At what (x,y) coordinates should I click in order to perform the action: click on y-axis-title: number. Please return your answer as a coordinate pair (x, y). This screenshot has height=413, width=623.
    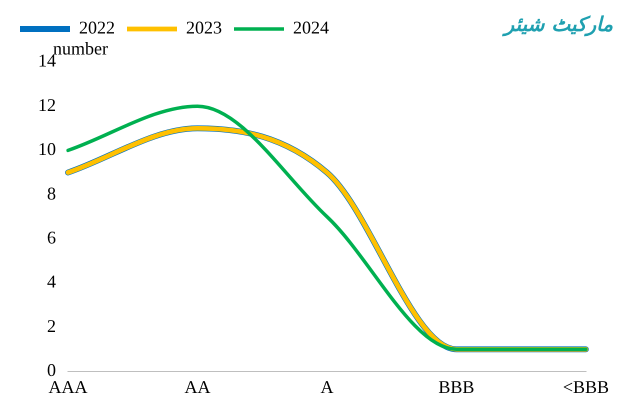
    Looking at the image, I should click on (80, 48).